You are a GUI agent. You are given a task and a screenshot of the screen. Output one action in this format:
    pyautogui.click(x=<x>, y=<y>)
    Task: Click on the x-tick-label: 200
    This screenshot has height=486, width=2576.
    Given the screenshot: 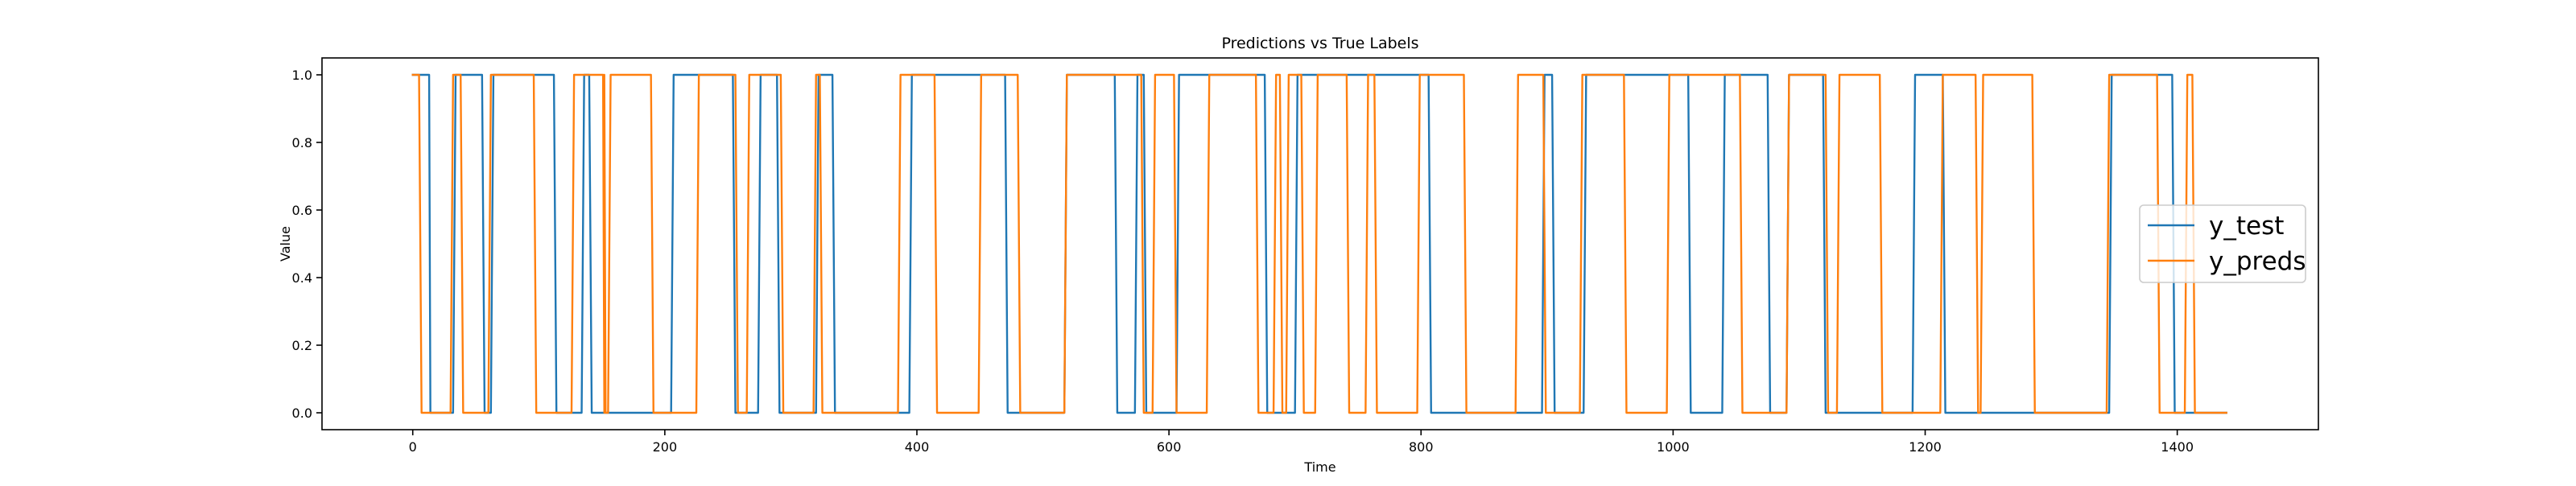 What is the action you would take?
    pyautogui.click(x=665, y=447)
    